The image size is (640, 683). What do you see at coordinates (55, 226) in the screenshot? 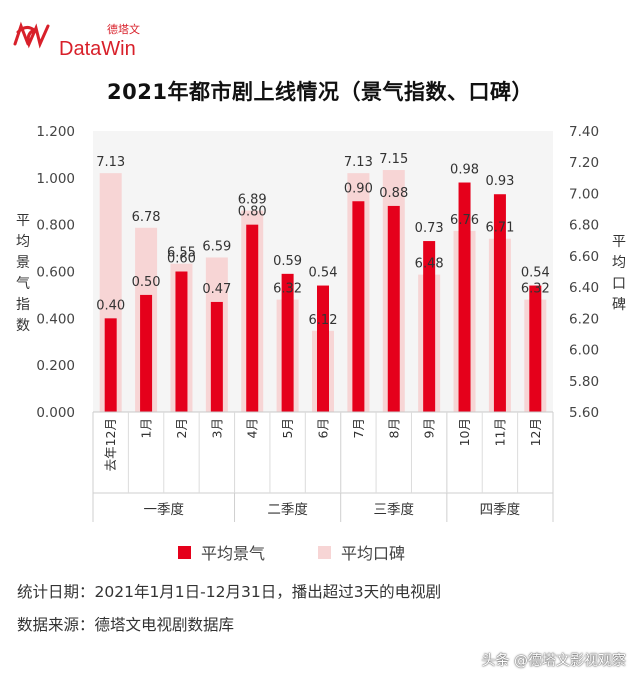
I see `y-tick-label-left: 0.800` at bounding box center [55, 226].